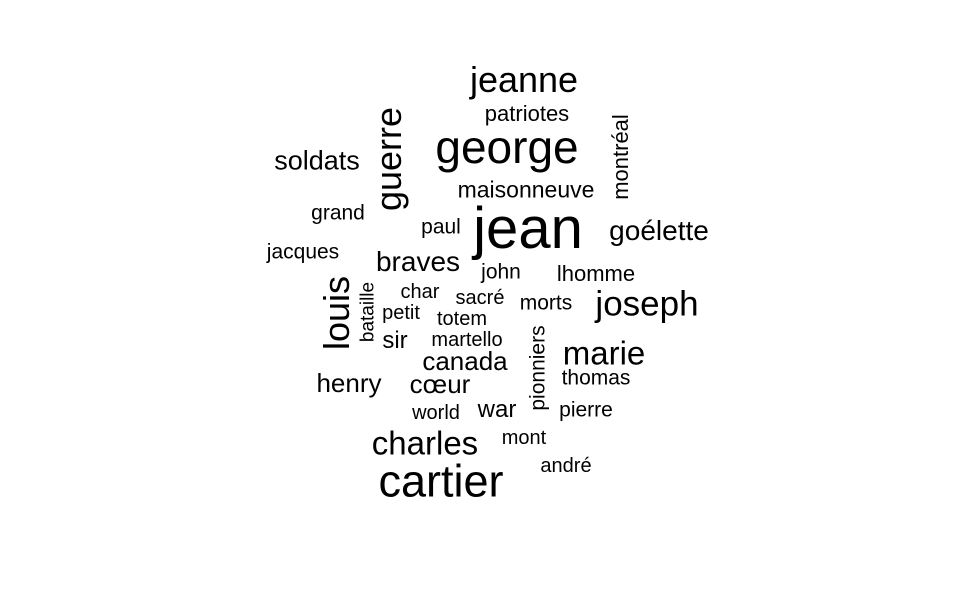  I want to click on word-martello: martello, so click(467, 340).